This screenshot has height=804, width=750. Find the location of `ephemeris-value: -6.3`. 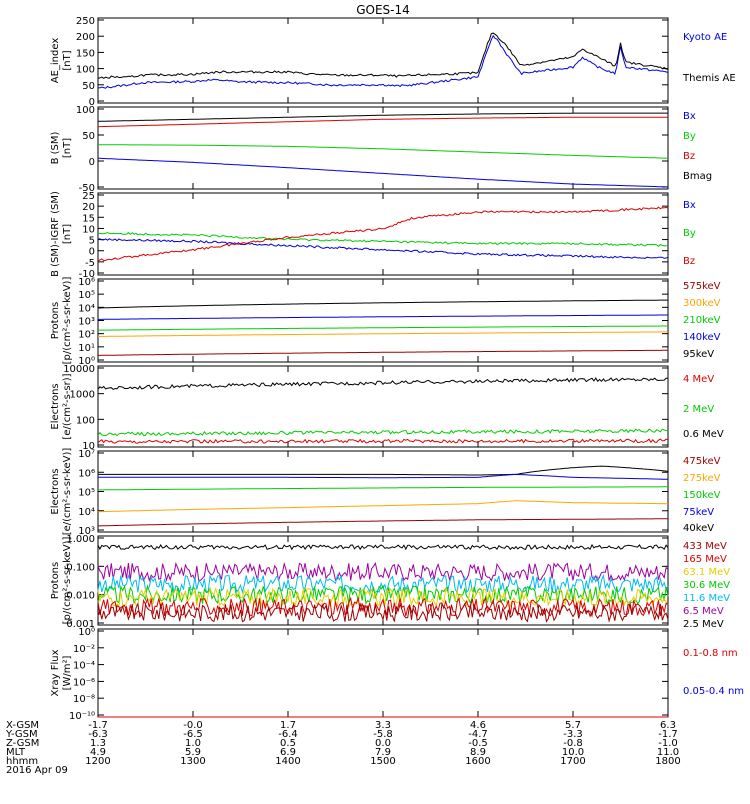

ephemeris-value: -6.3 is located at coordinates (98, 734).